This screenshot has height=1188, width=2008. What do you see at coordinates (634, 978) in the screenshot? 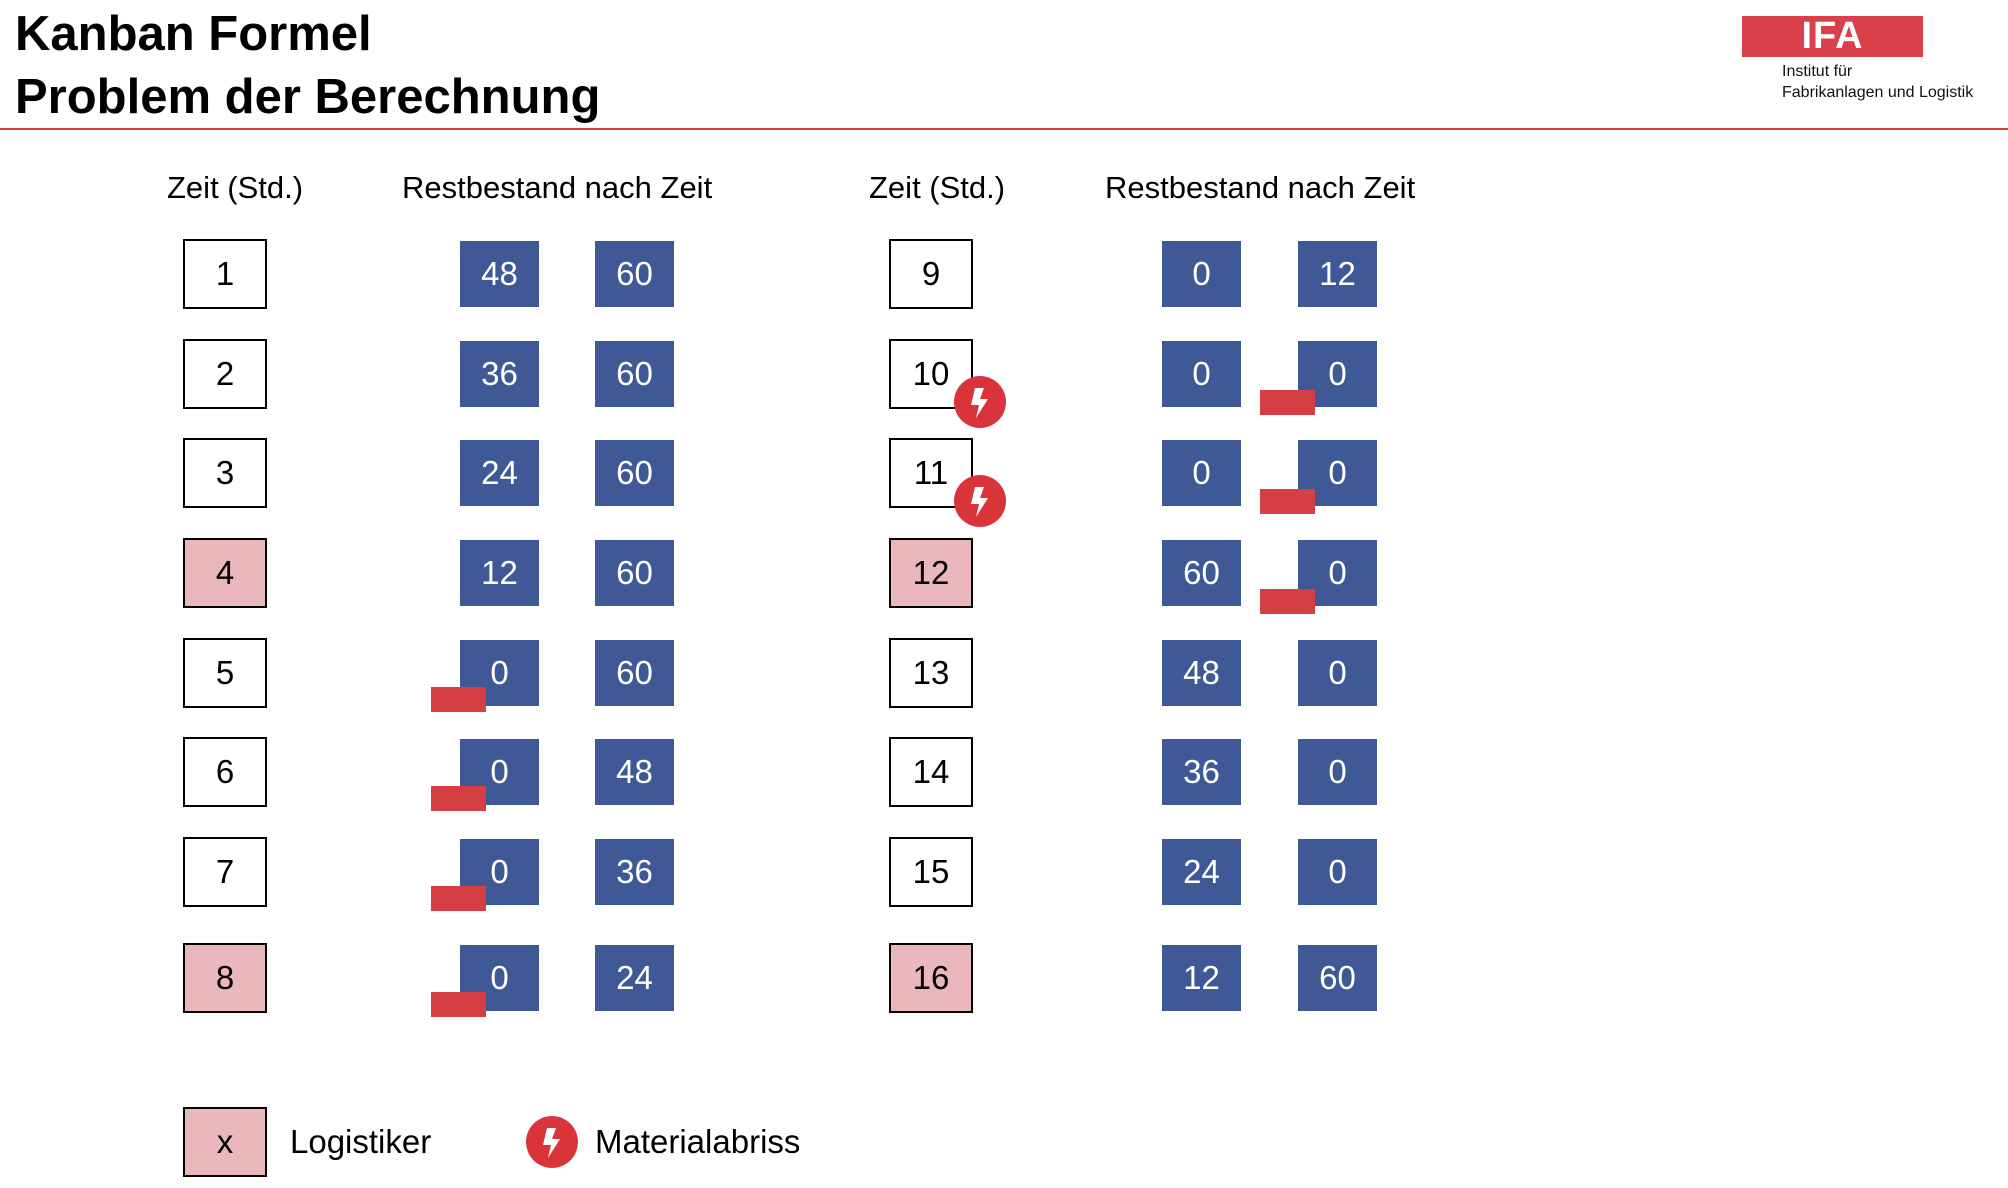
I see `restbestand-b-cell: 24` at bounding box center [634, 978].